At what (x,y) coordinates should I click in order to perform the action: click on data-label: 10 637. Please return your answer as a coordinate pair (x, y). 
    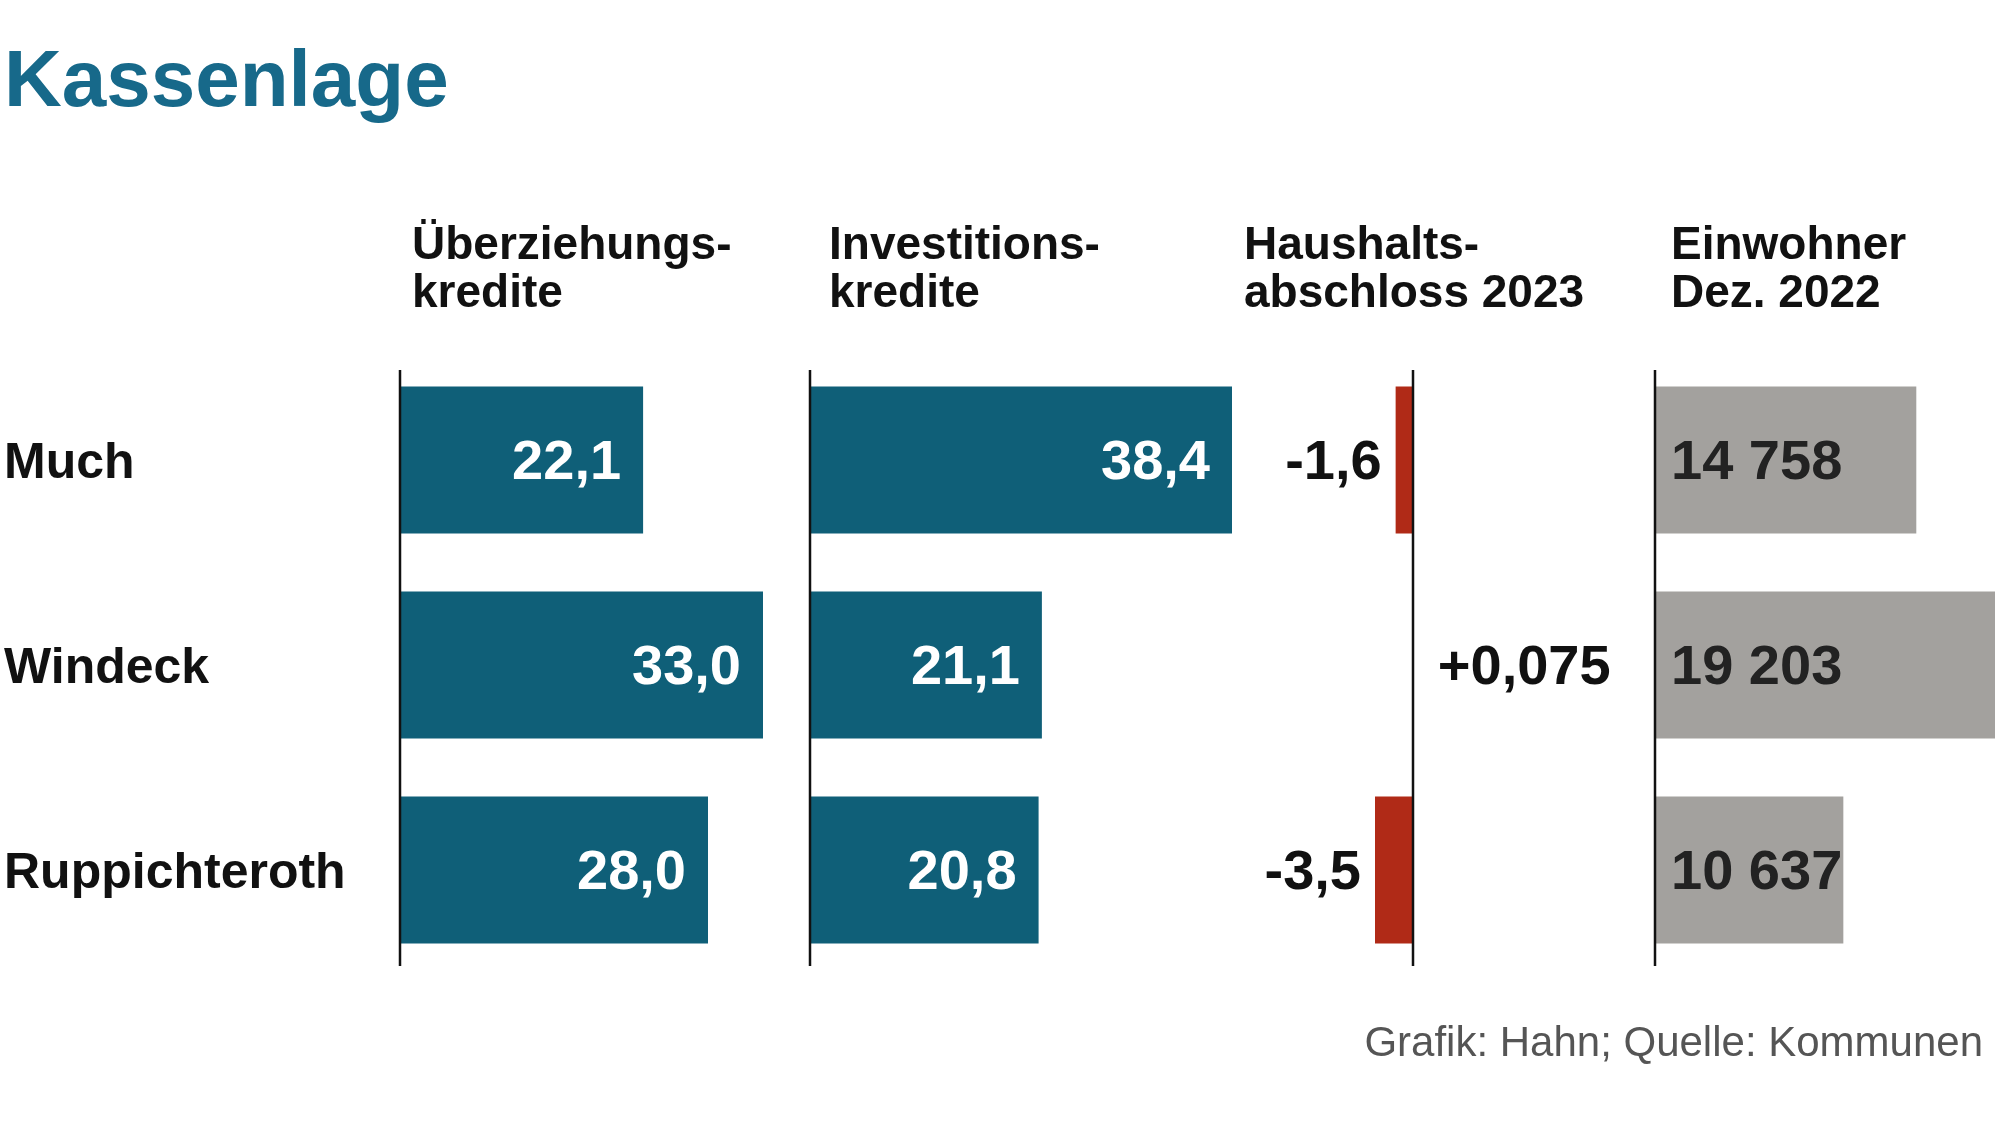
    Looking at the image, I should click on (1757, 869).